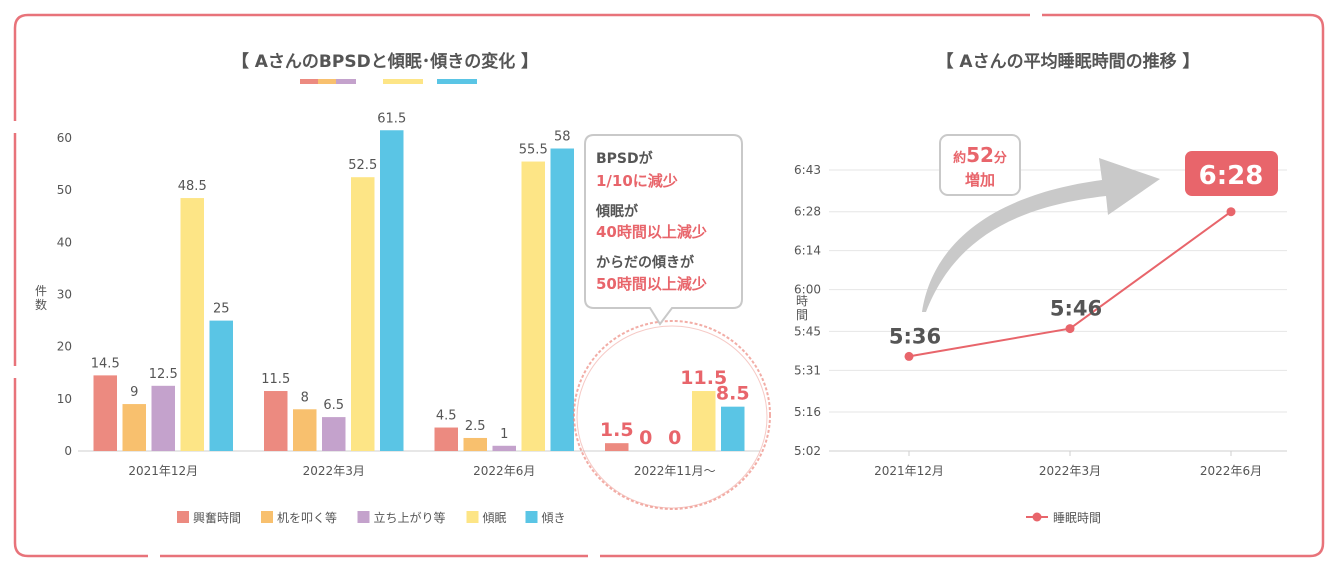 Image resolution: width=1339 pixels, height=573 pixels. Describe the element at coordinates (807, 251) in the screenshot. I see `right-ytick-label: 6:14` at that location.